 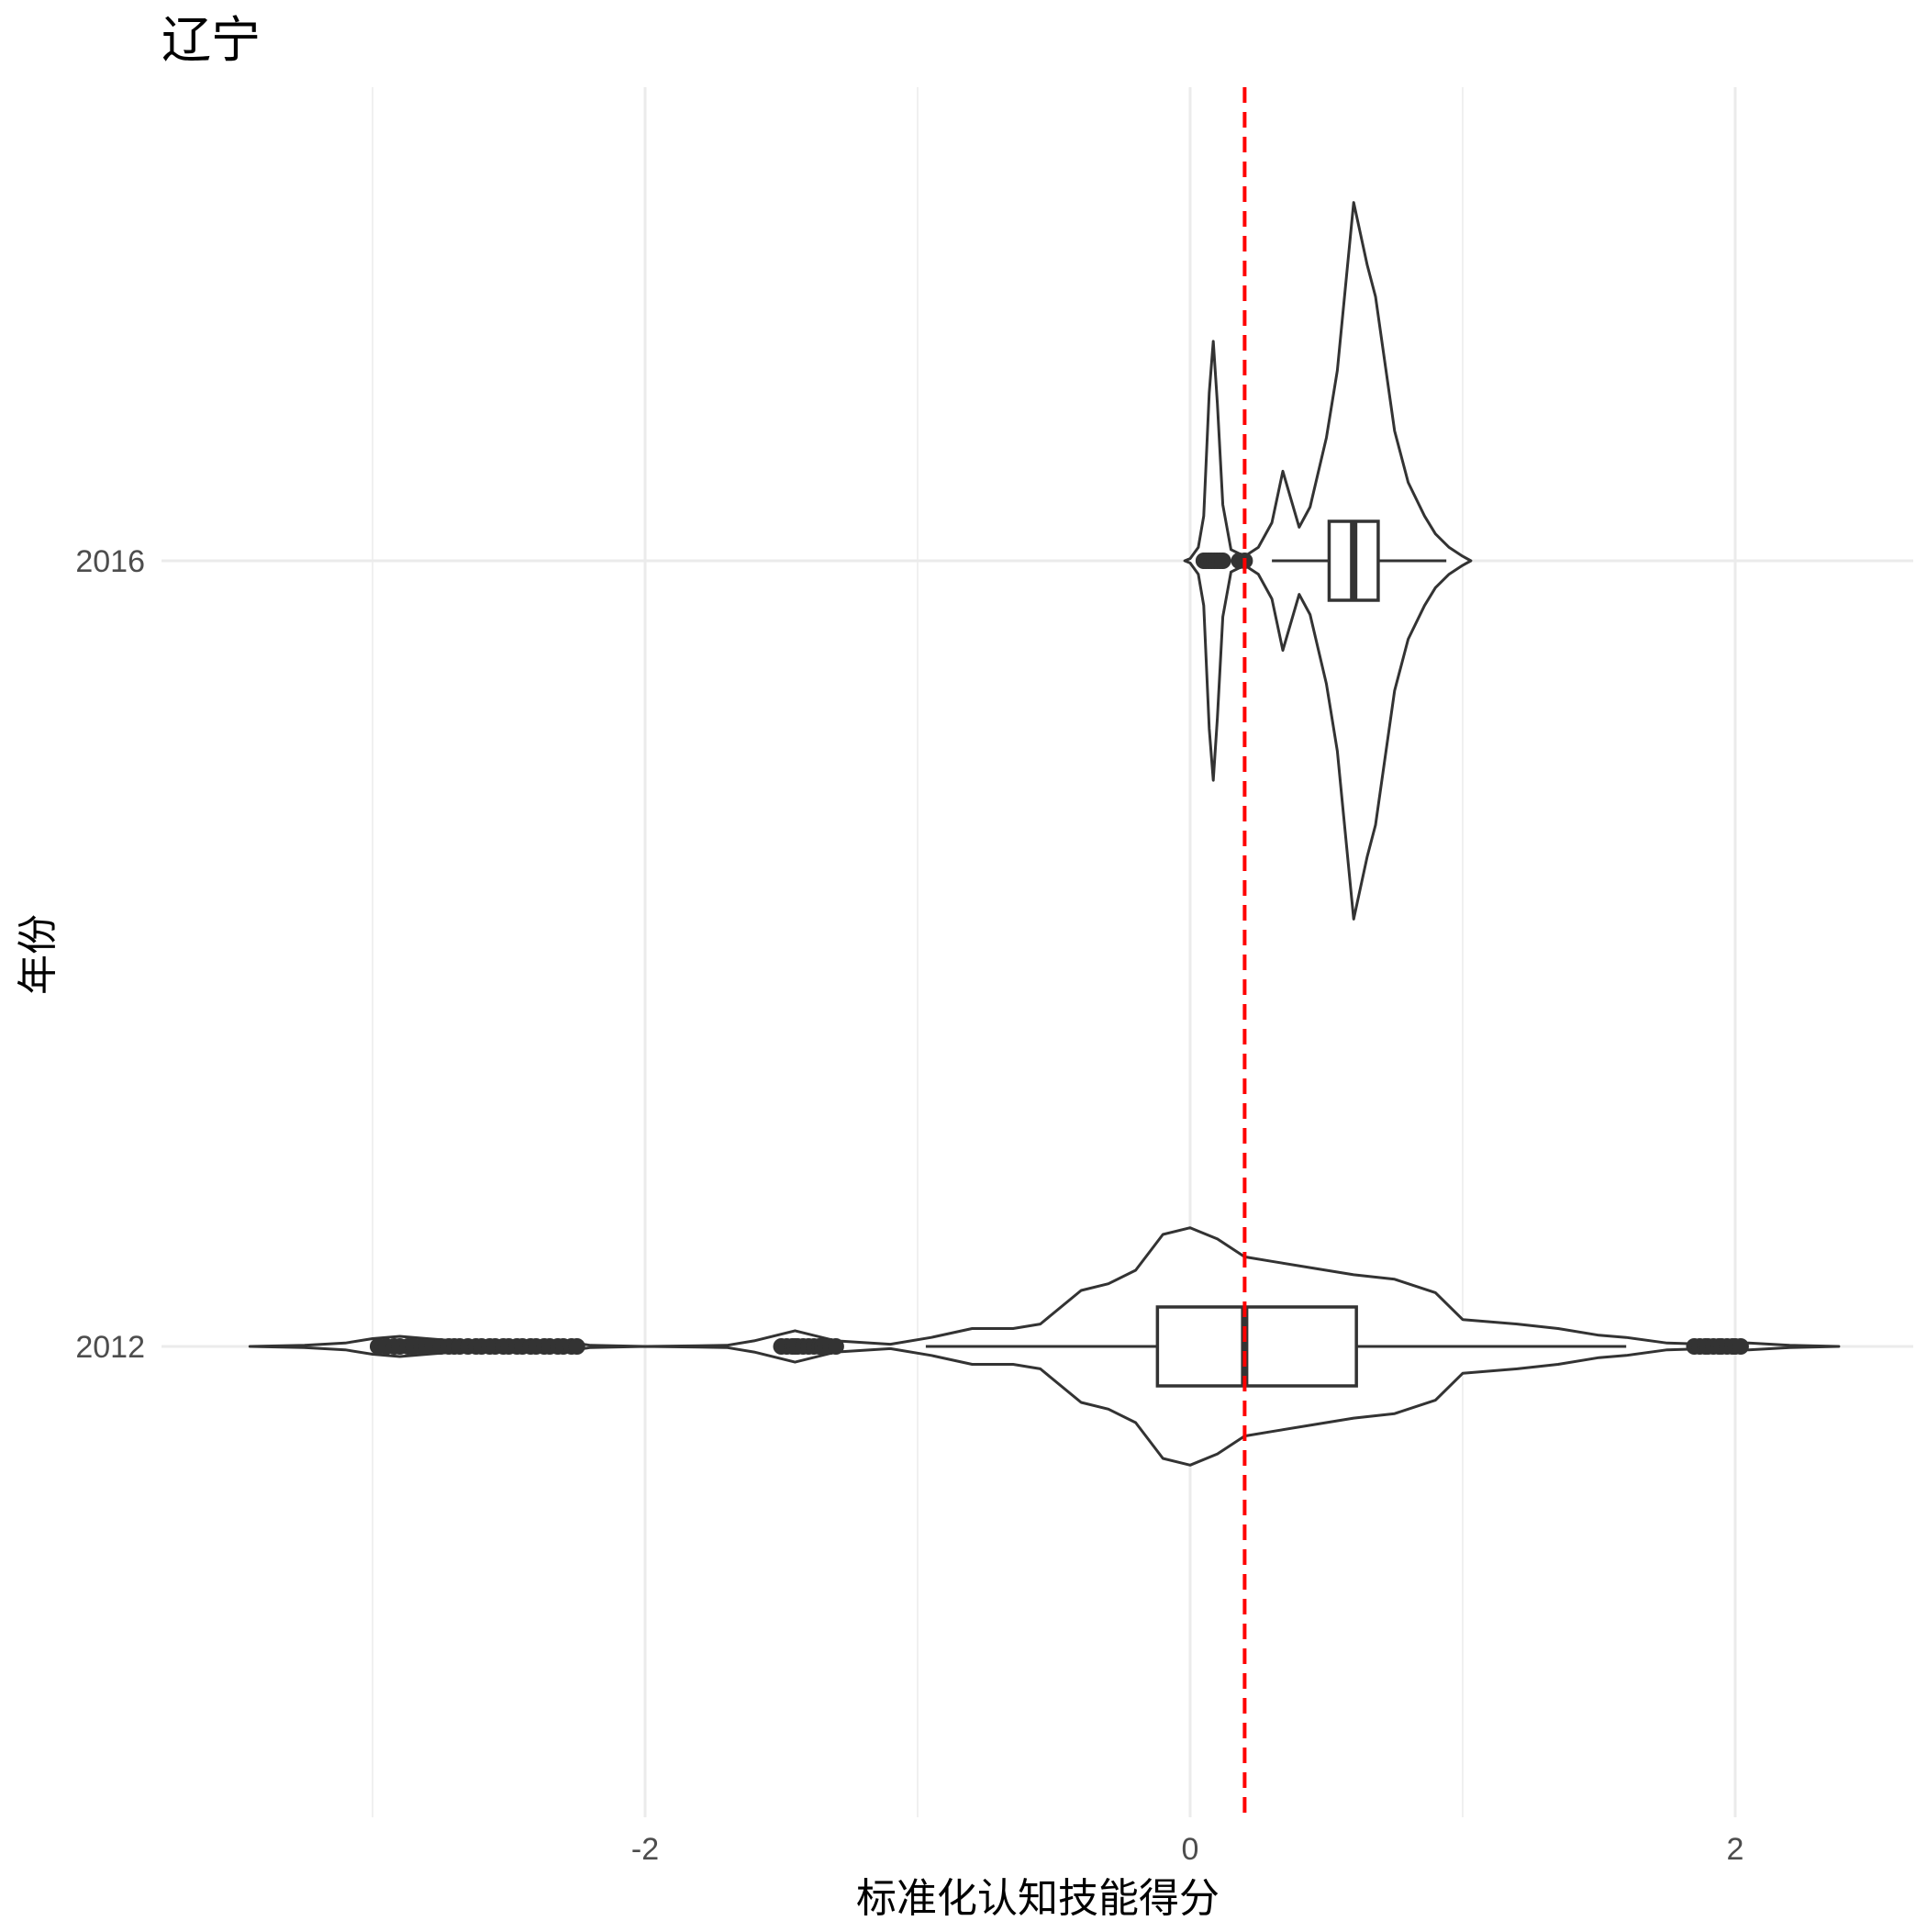 I want to click on y-tick-label: 2016, so click(x=110, y=561).